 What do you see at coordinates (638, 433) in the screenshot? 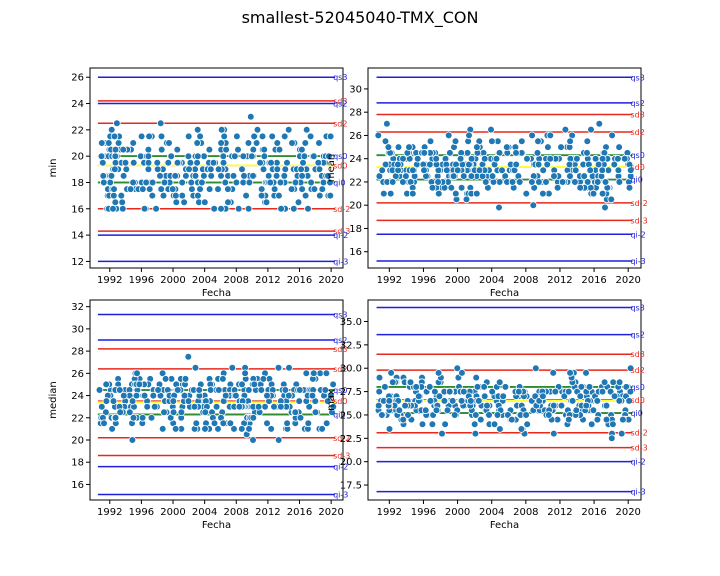
I see `reference-label-sd-2: sd-2` at bounding box center [638, 433].